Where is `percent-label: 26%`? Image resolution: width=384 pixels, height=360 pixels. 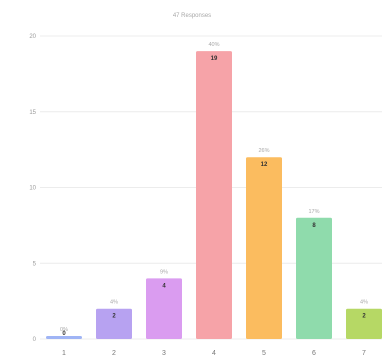 percent-label: 26% is located at coordinates (263, 151).